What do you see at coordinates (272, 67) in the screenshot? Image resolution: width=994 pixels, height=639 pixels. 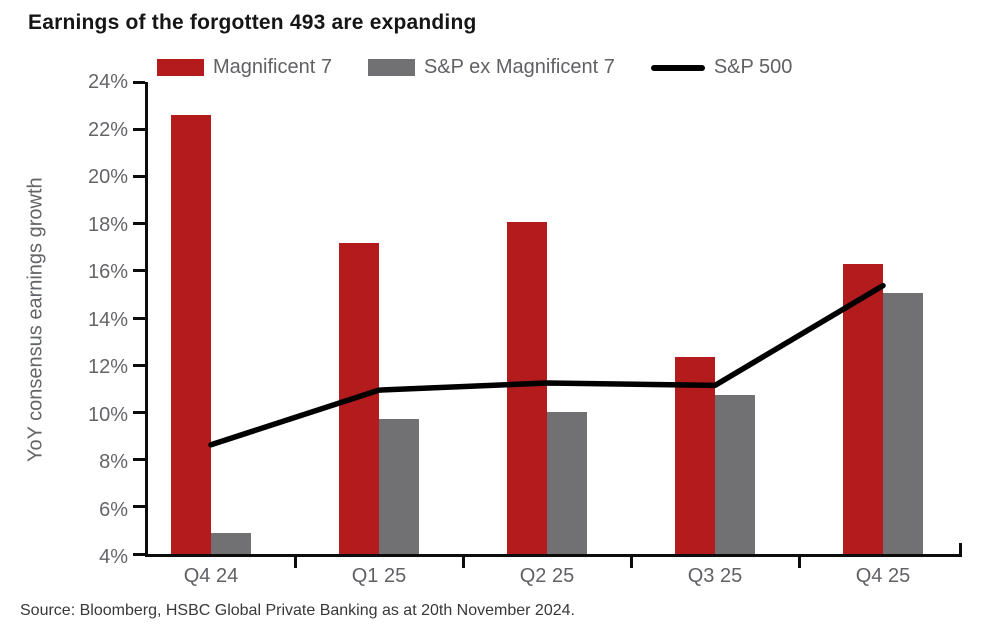 I see `legend-label-magnificent-7: Magnificent 7` at bounding box center [272, 67].